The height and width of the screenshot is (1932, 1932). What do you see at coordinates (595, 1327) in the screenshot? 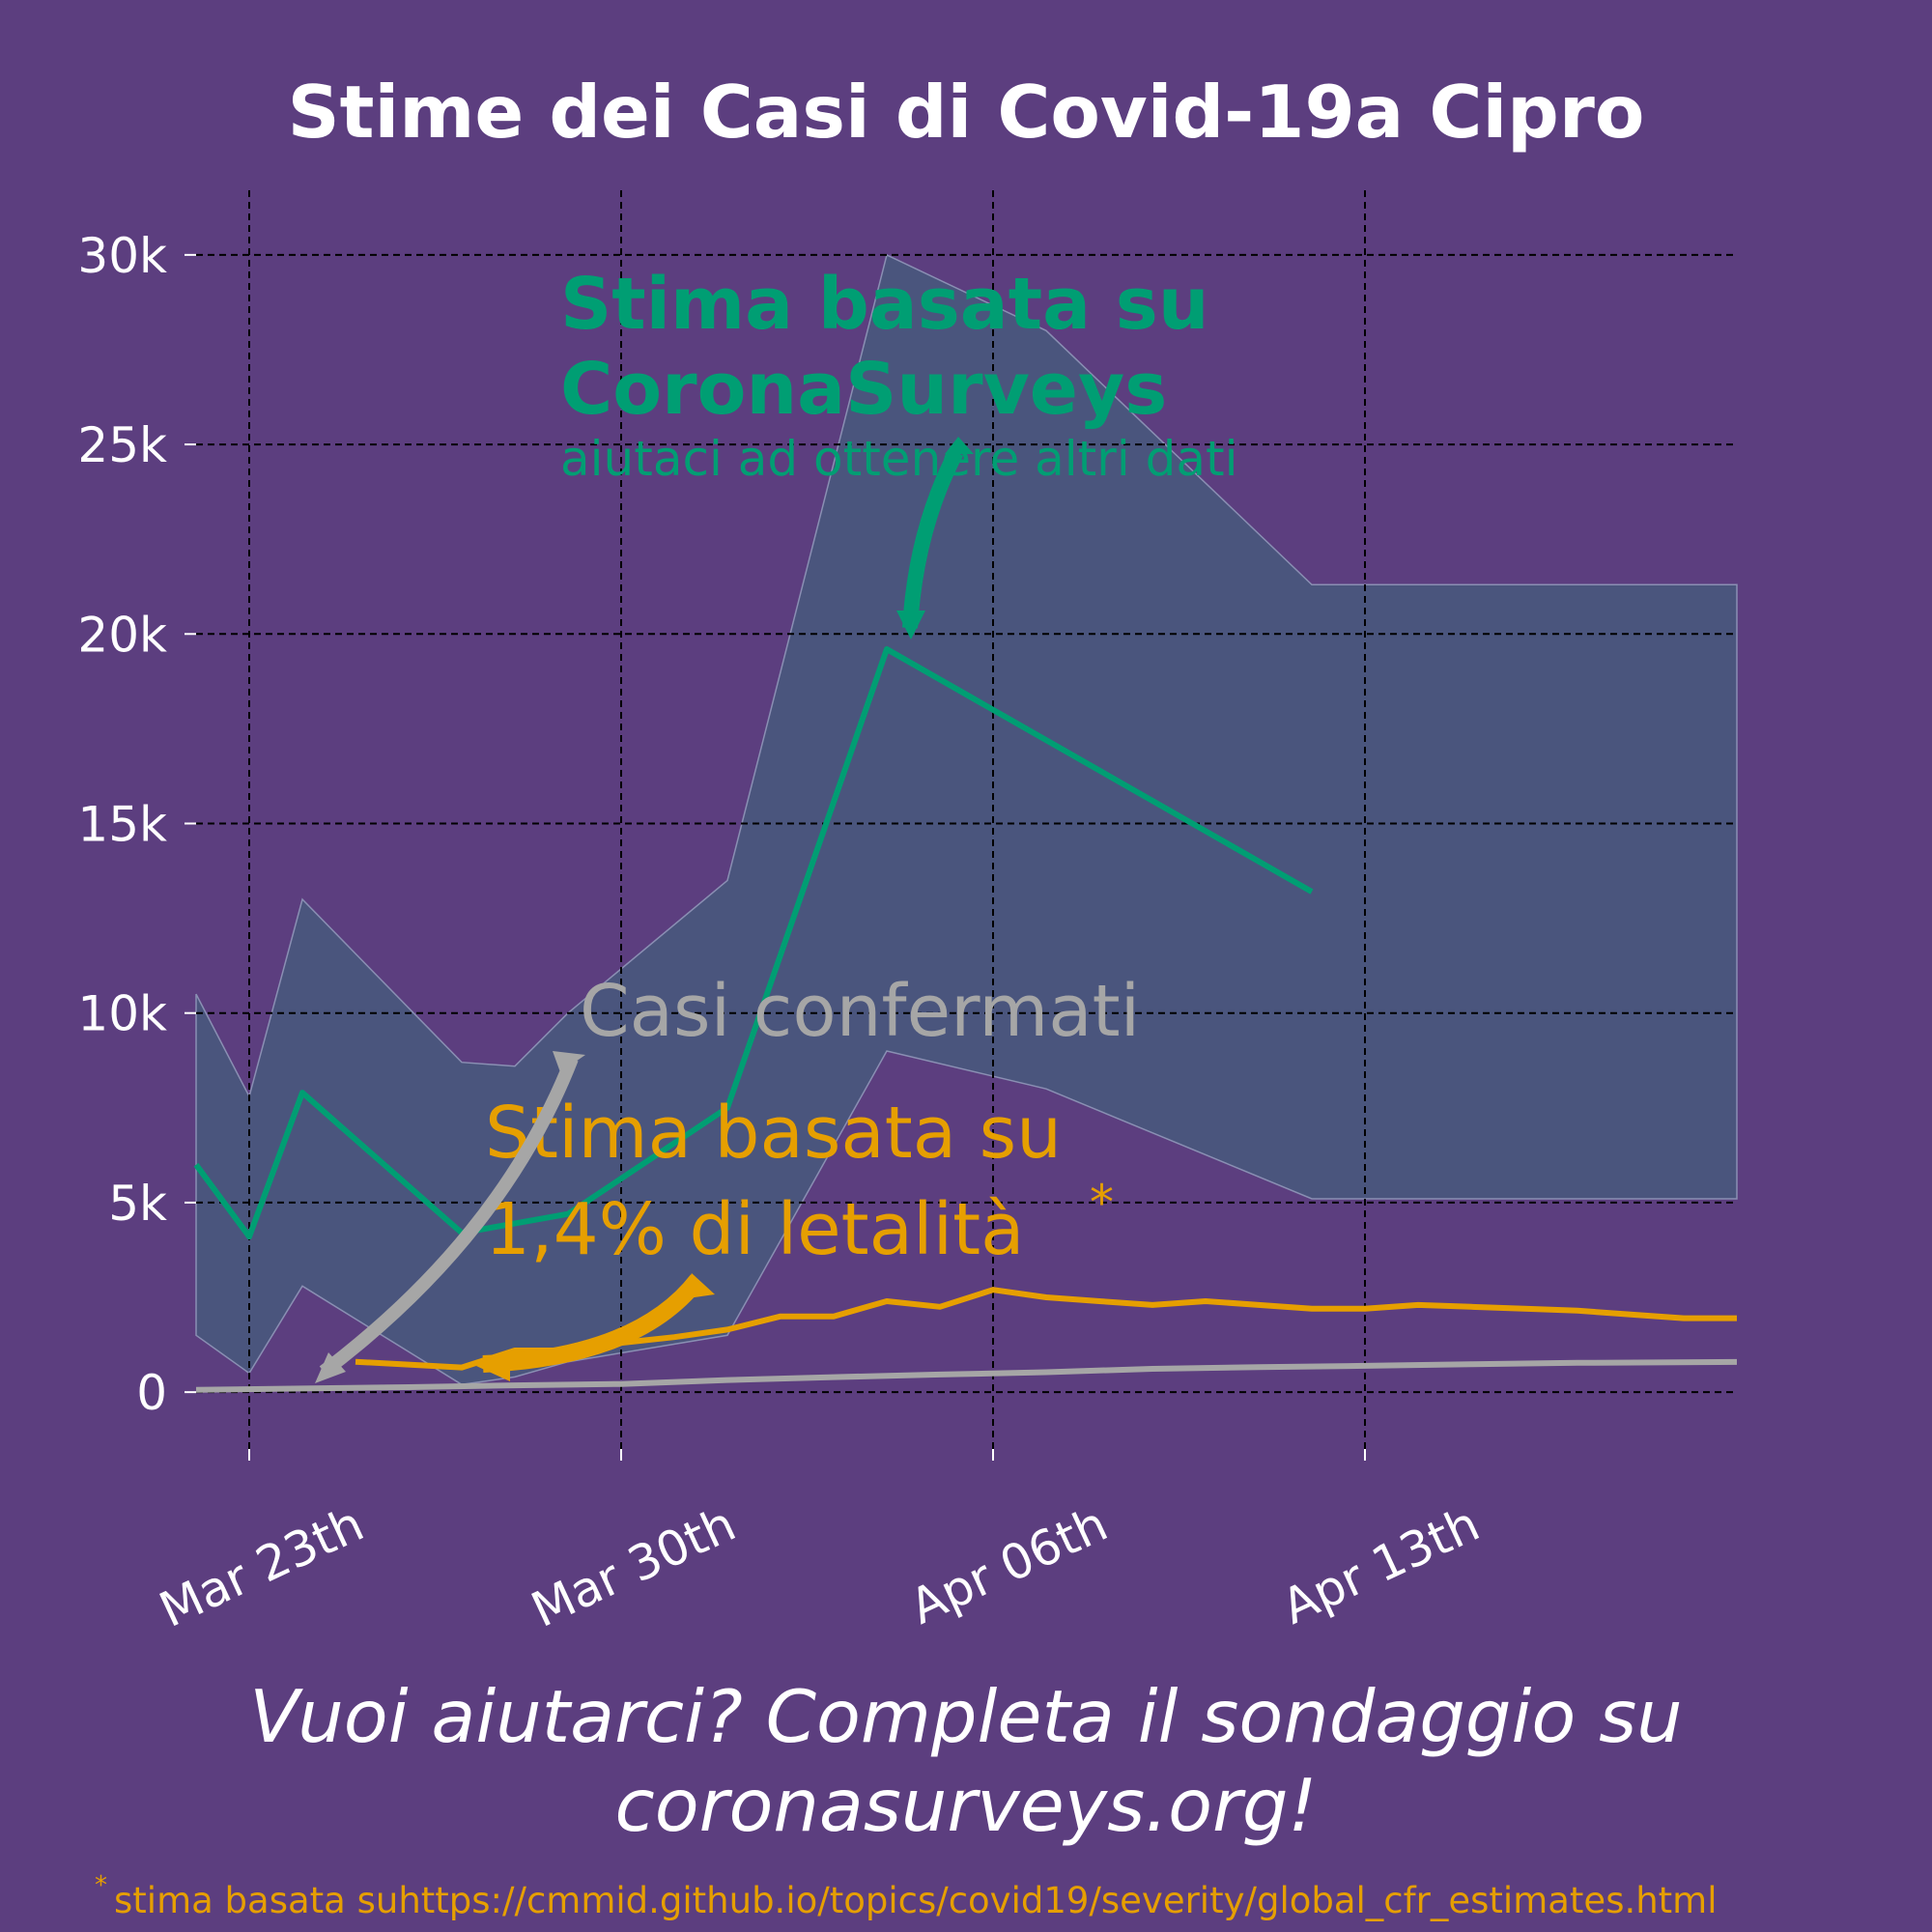
I see `arrow-cfr` at bounding box center [595, 1327].